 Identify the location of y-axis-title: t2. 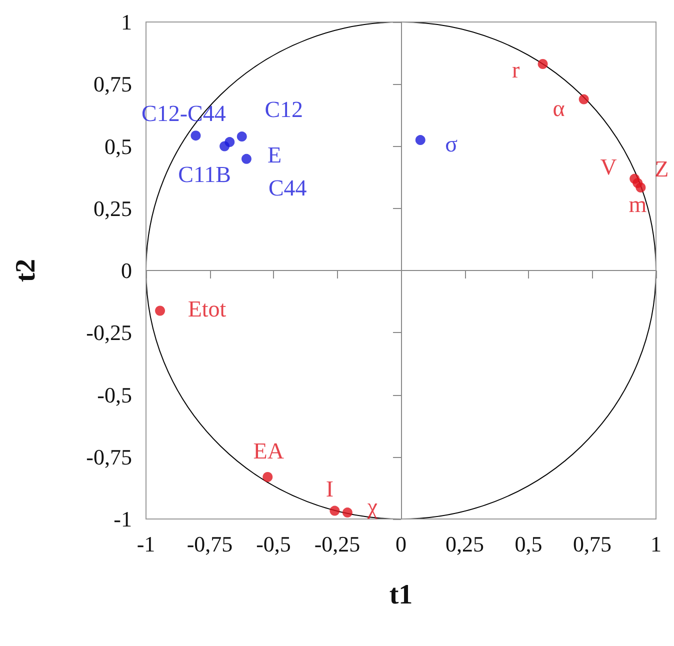
(26, 270).